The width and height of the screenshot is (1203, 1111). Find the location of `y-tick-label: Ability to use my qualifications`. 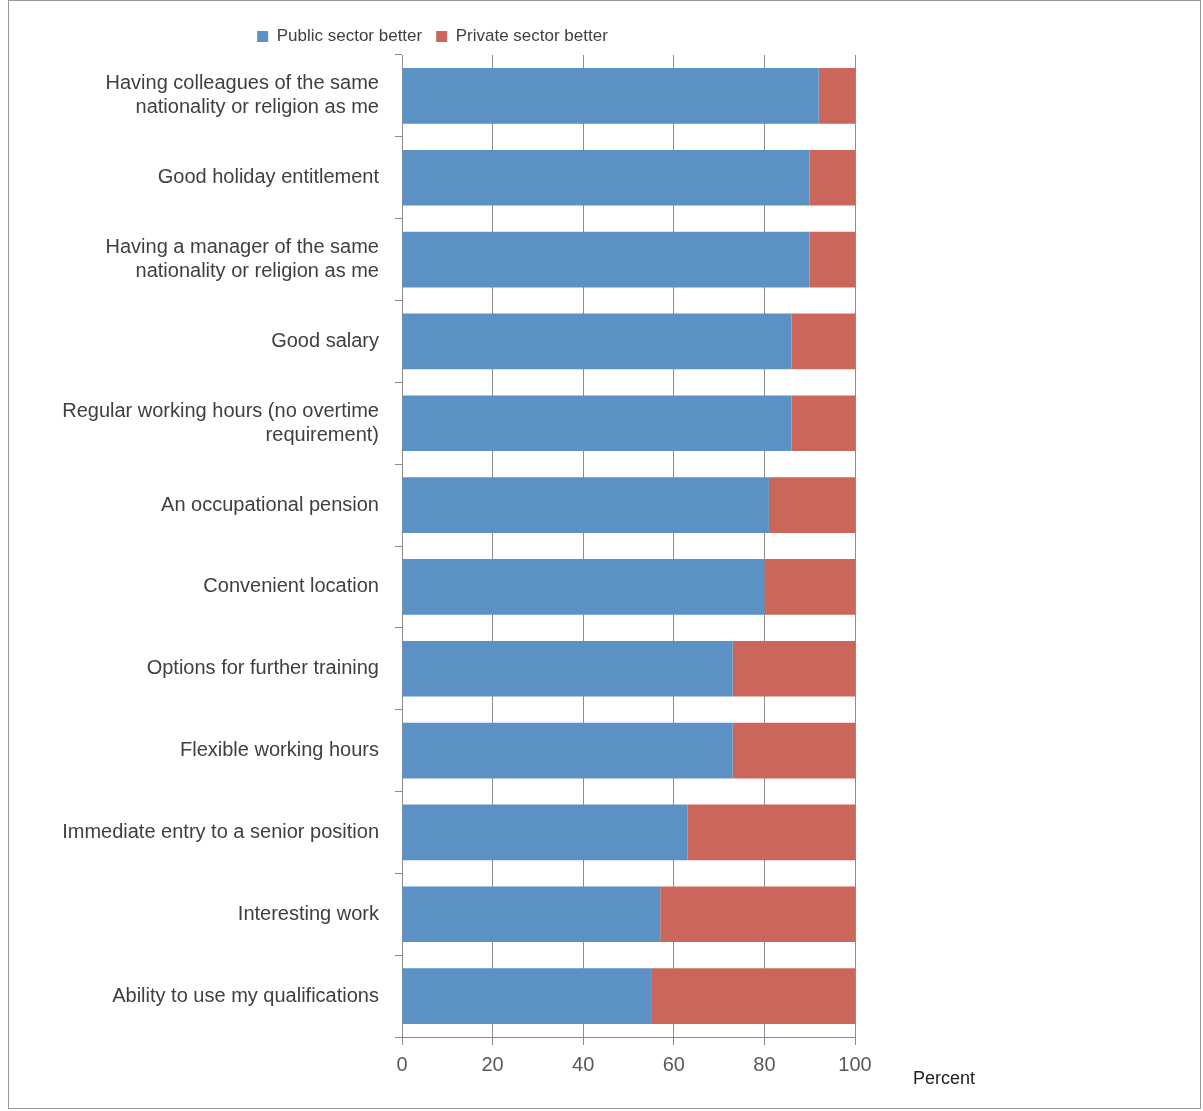

y-tick-label: Ability to use my qualifications is located at coordinates (245, 994).